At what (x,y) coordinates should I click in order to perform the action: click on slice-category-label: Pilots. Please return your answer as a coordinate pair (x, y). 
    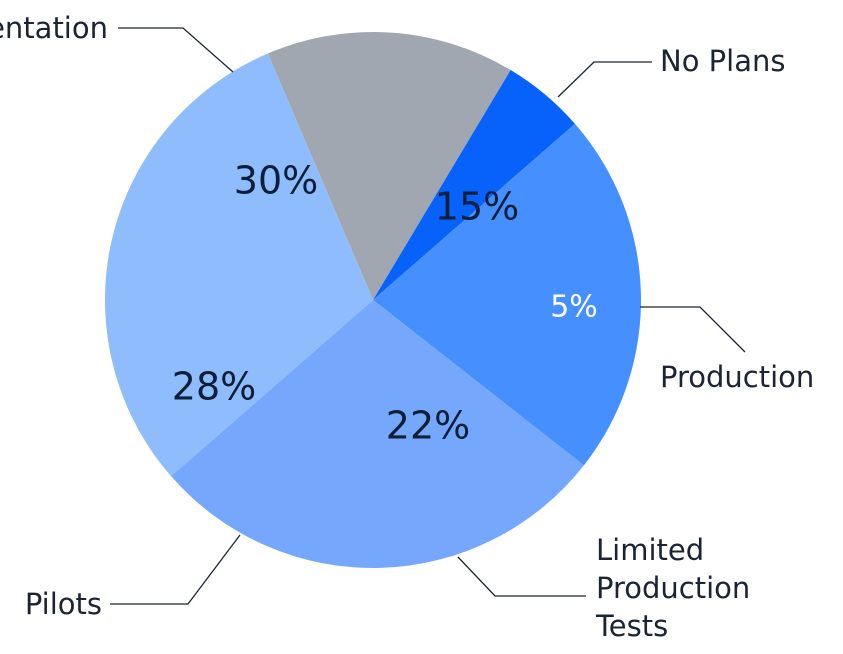
    Looking at the image, I should click on (63, 604).